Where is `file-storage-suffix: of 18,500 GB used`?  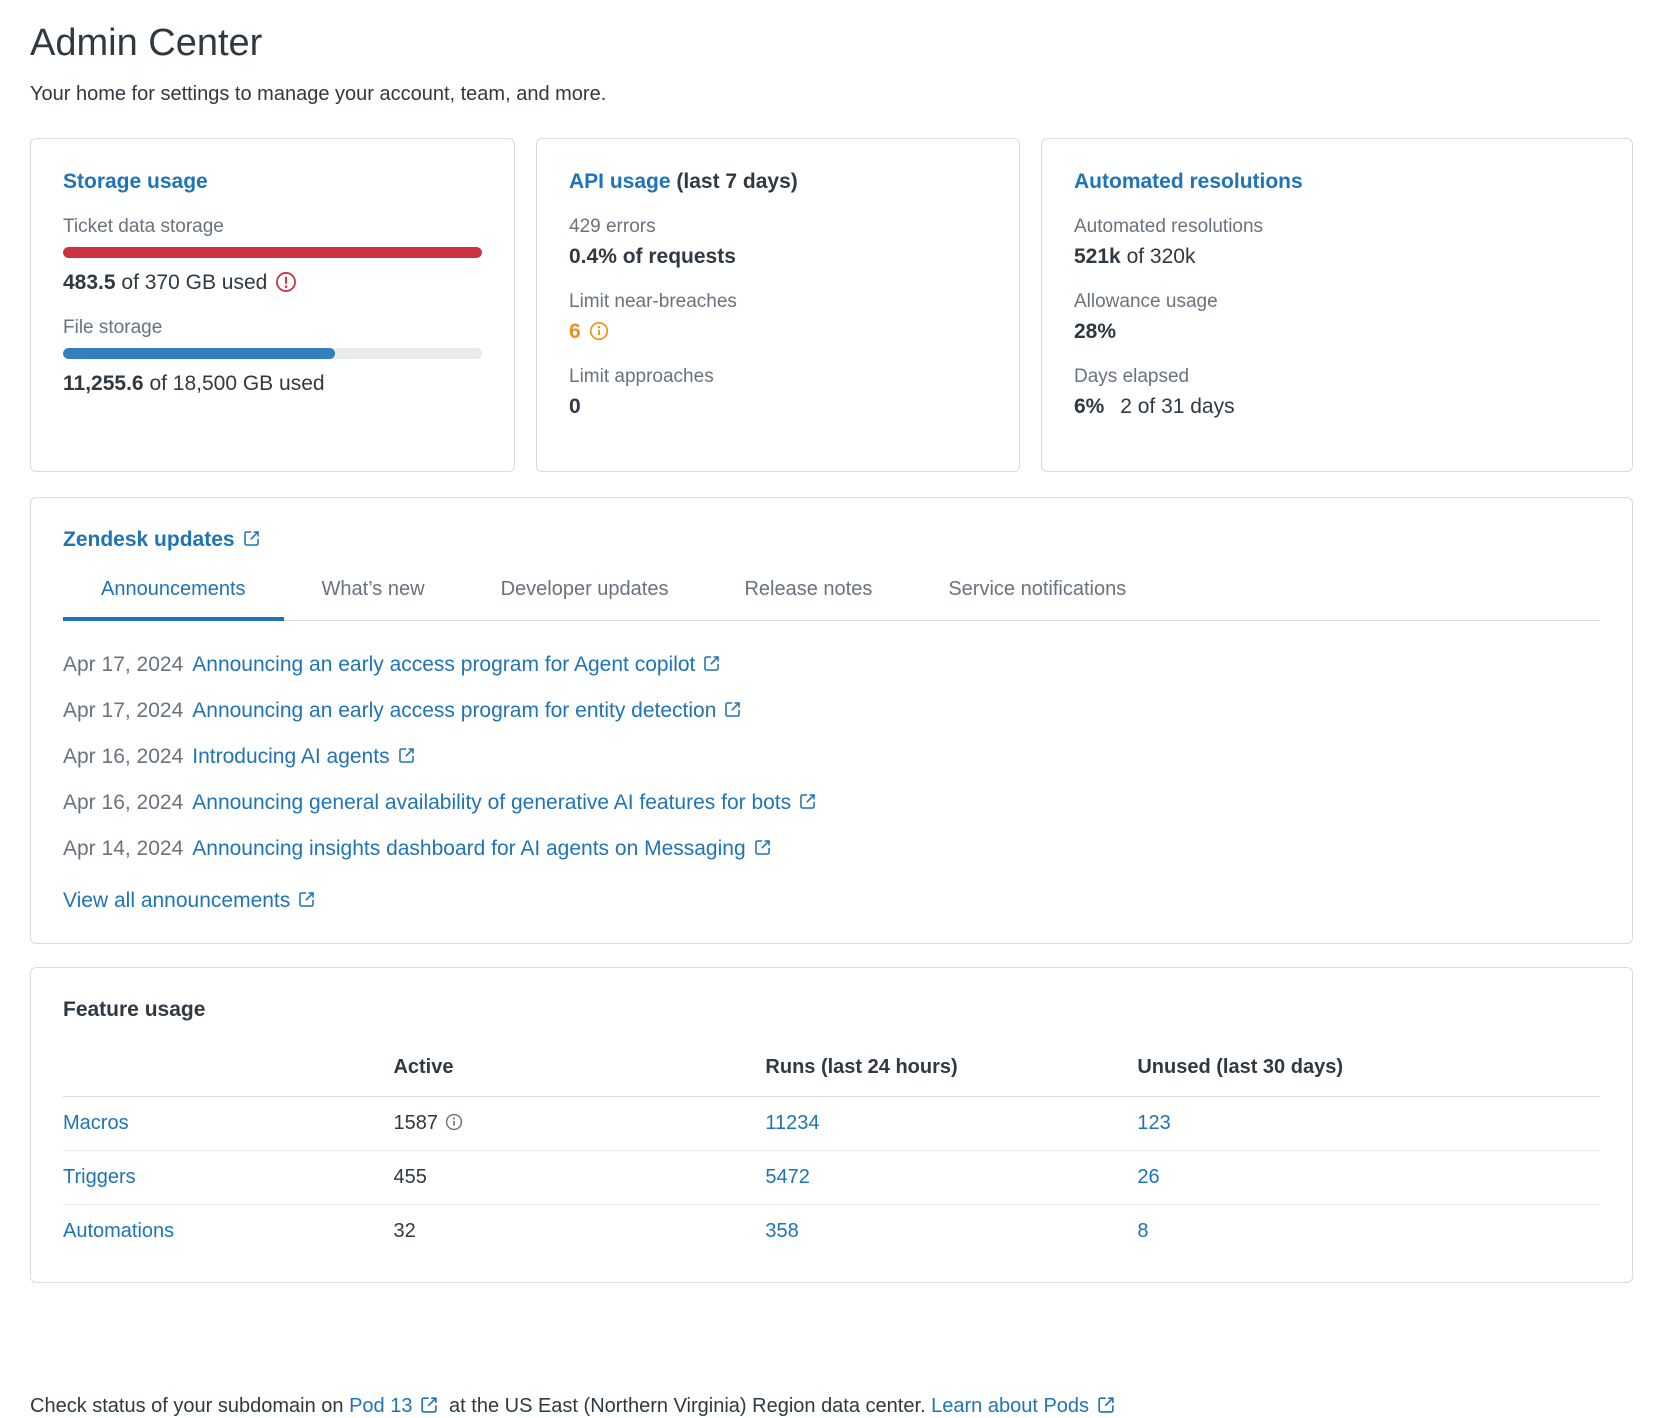
file-storage-suffix: of 18,500 GB used is located at coordinates (237, 384).